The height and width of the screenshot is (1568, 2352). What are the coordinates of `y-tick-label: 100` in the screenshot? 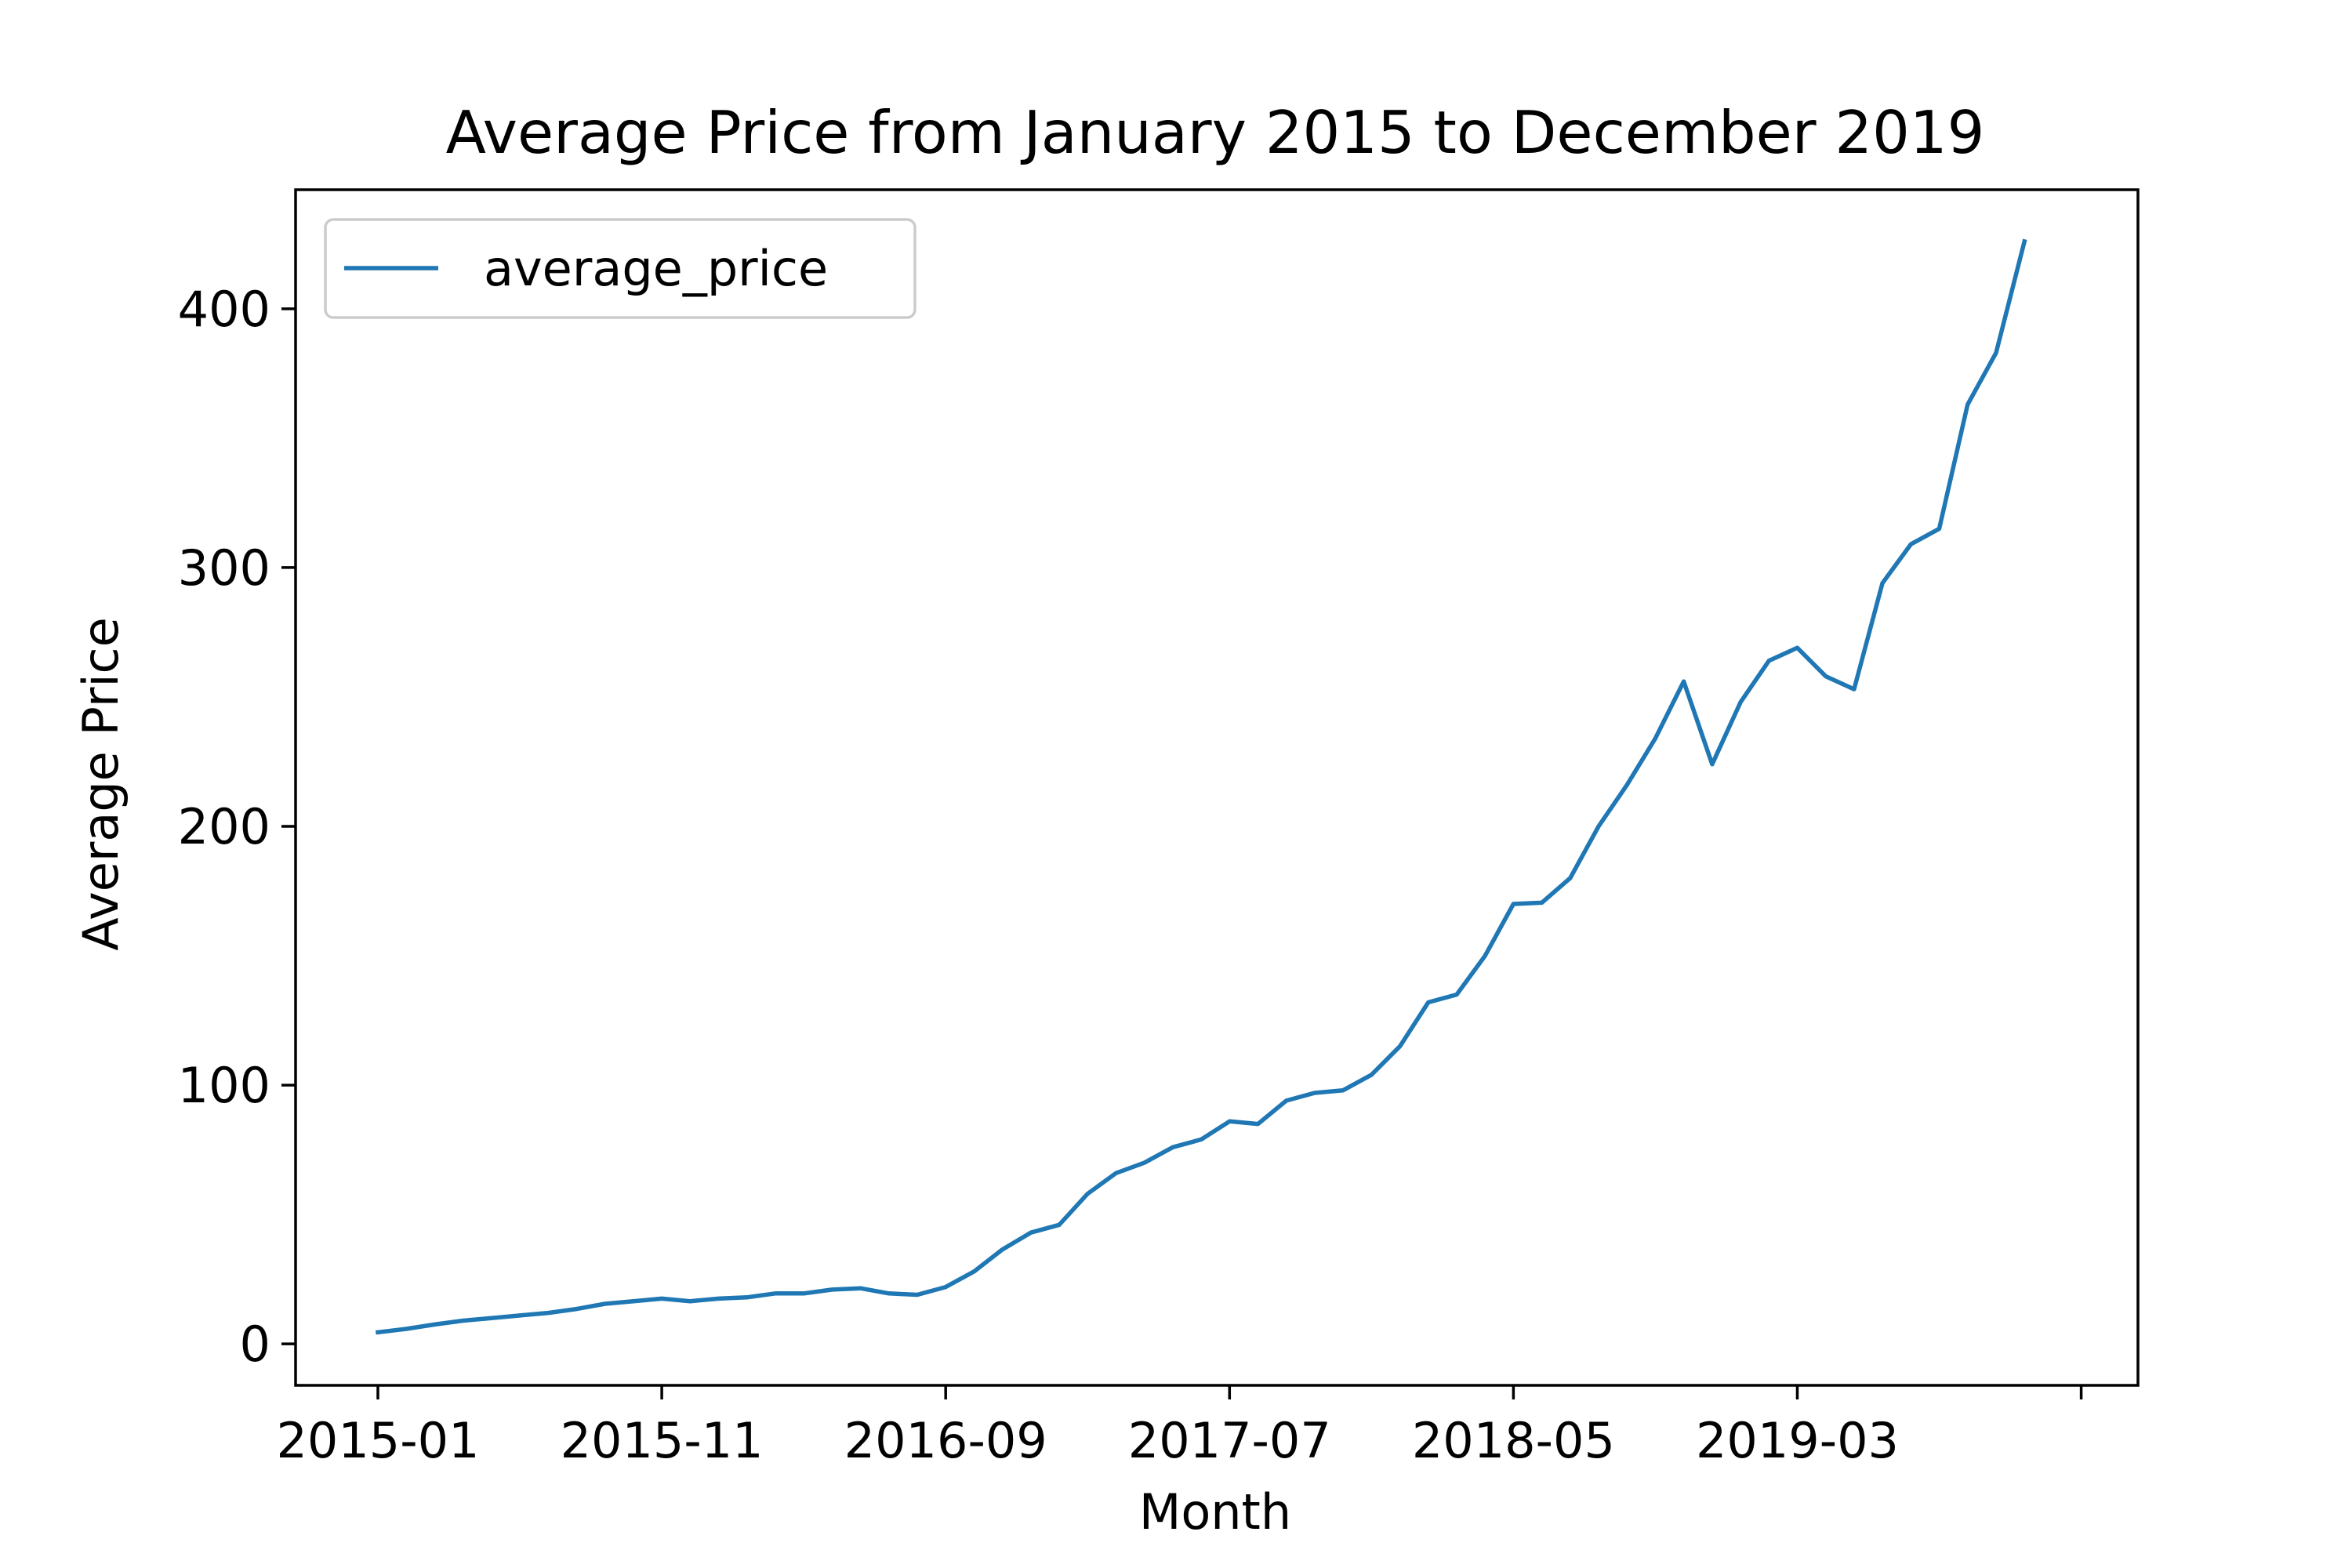 It's located at (224, 1085).